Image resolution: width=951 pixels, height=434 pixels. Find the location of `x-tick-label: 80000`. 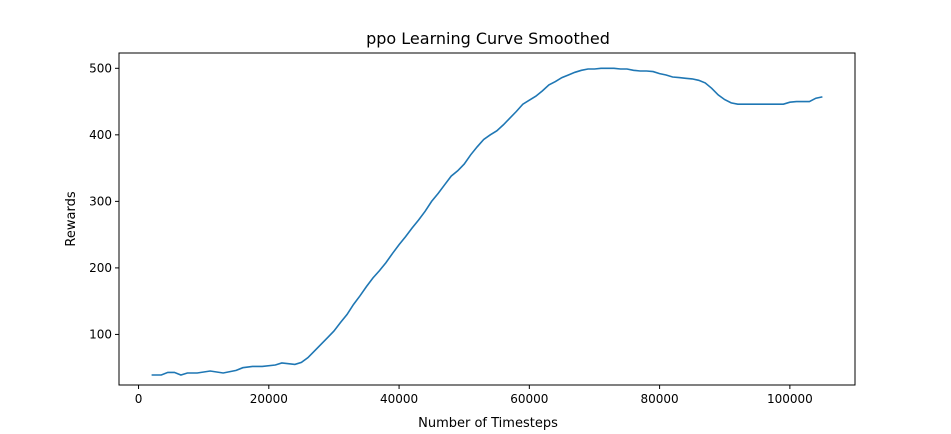

x-tick-label: 80000 is located at coordinates (660, 399).